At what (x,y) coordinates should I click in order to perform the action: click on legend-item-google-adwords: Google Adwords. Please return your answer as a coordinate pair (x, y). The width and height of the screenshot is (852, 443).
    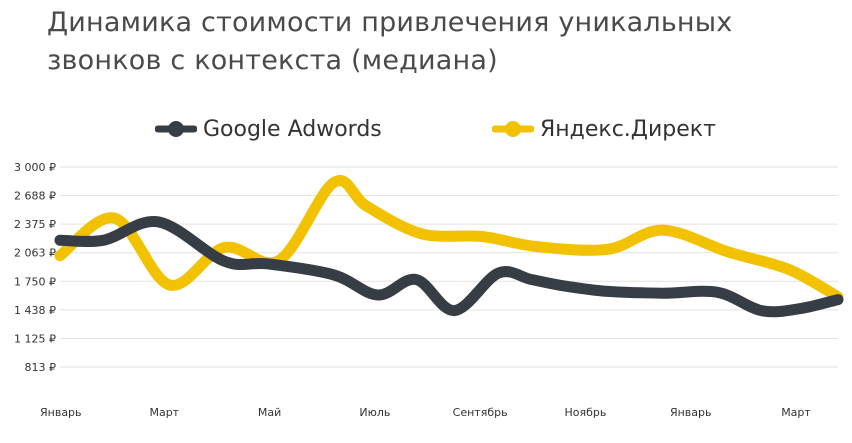
    Looking at the image, I should click on (268, 129).